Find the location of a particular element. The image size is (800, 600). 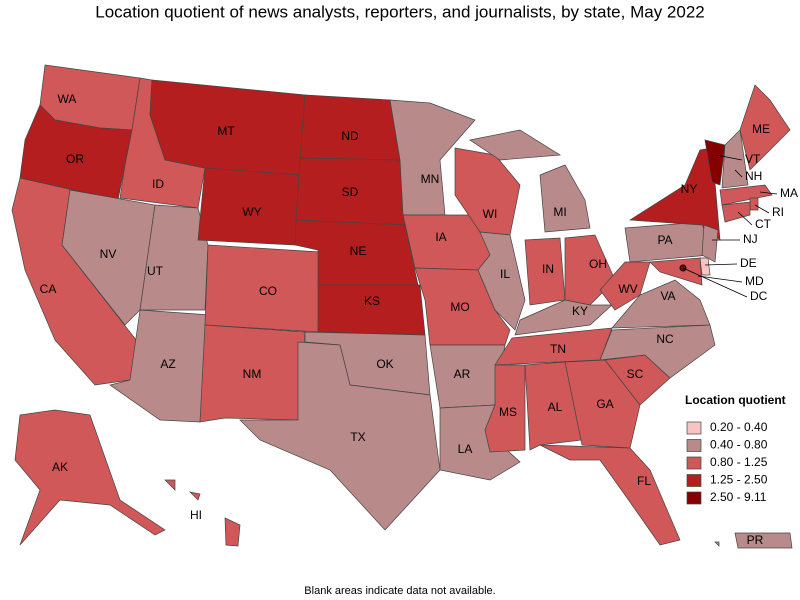

state-label: IA is located at coordinates (440, 237).